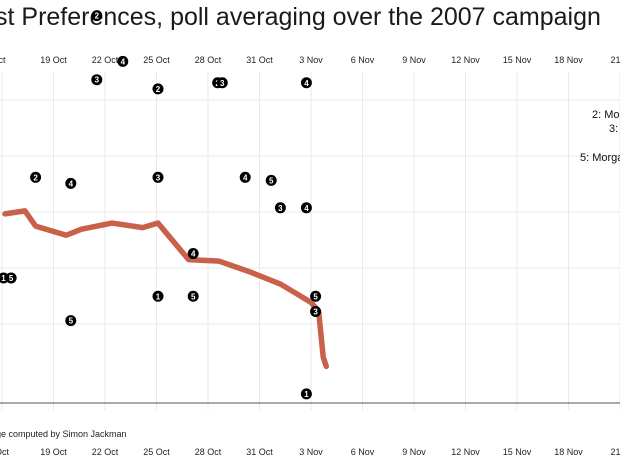  What do you see at coordinates (4, 452) in the screenshot?
I see `x-tick-bottom-0: Oct` at bounding box center [4, 452].